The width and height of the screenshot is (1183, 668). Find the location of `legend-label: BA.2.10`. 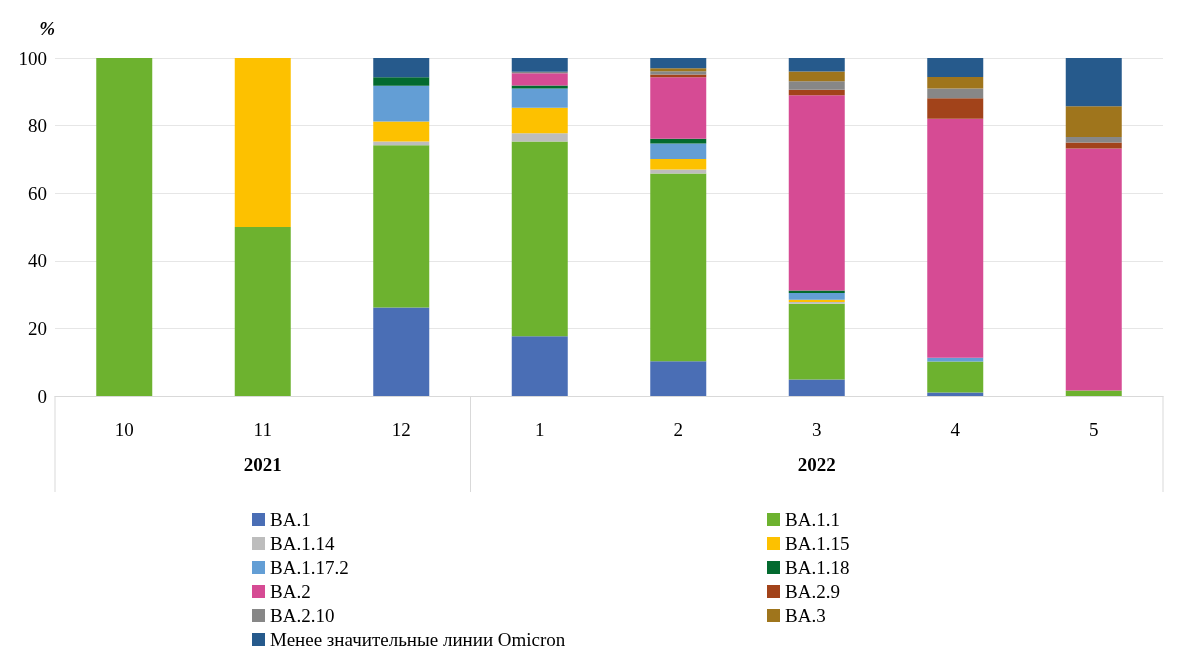

legend-label: BA.2.10 is located at coordinates (302, 615).